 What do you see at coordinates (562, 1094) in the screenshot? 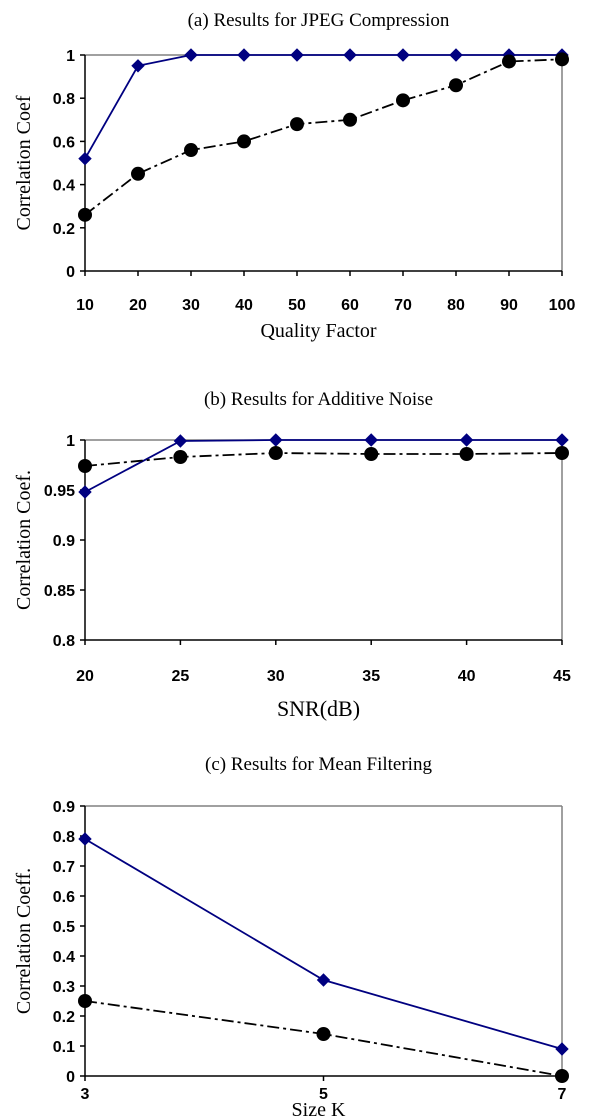
I see `x-tick-label: 7` at bounding box center [562, 1094].